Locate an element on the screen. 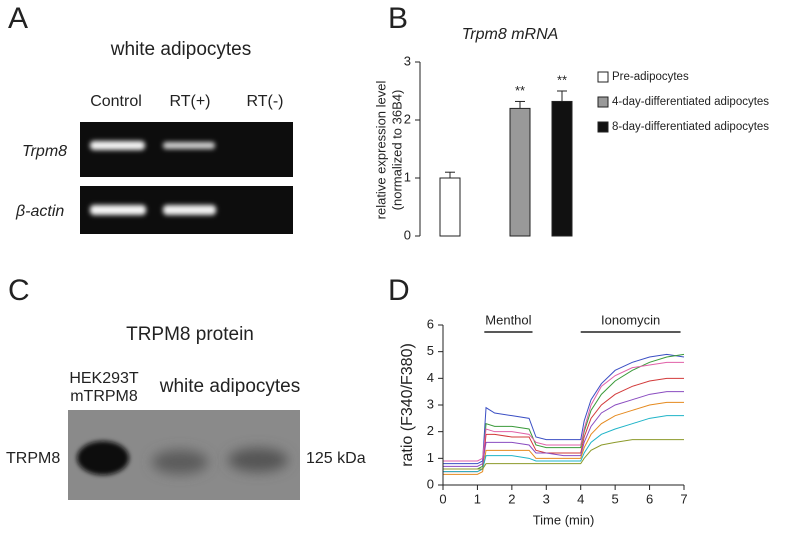 This screenshot has width=800, height=537. row-label: β-actin is located at coordinates (39, 211).